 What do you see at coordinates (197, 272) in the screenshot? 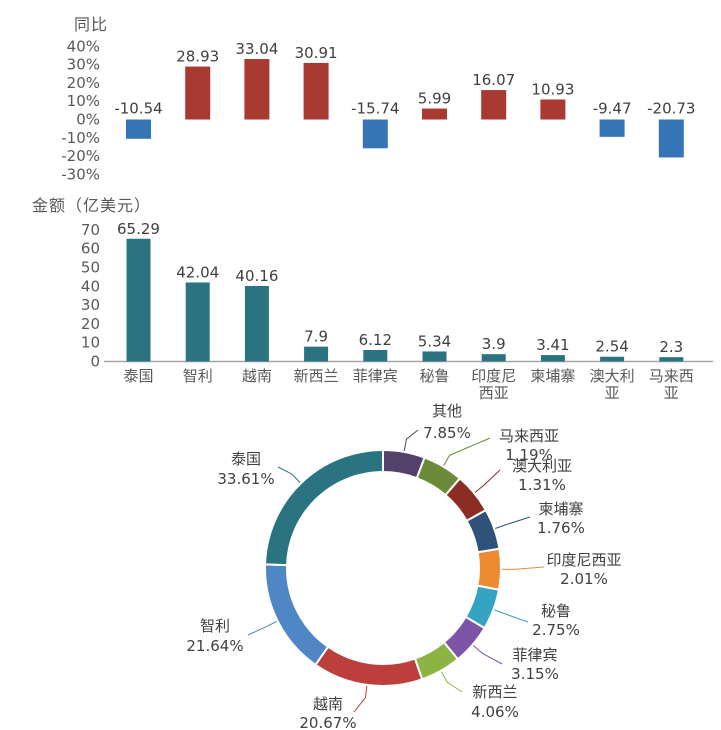
I see `amount-value-label-1: 42.04` at bounding box center [197, 272].